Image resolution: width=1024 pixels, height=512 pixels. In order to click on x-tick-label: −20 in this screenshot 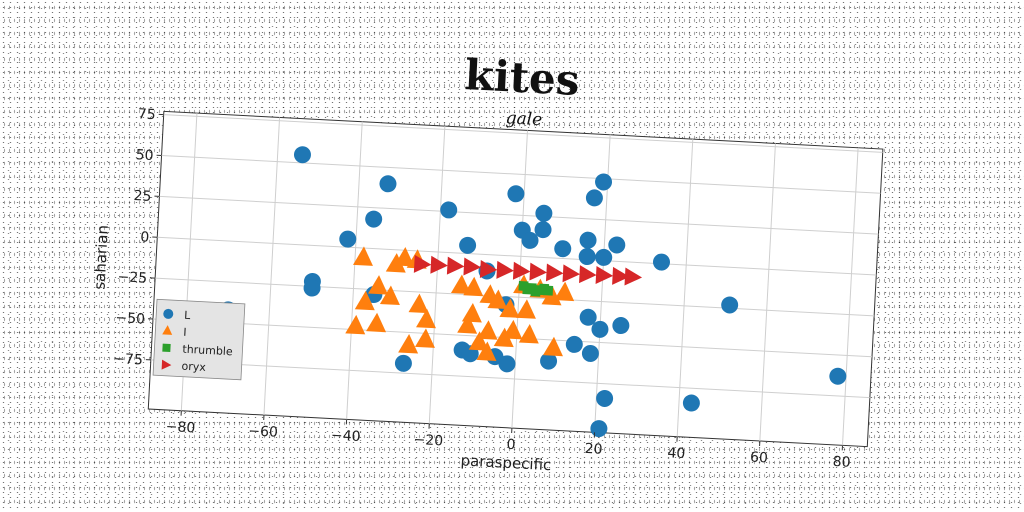, I will do `click(428, 441)`.